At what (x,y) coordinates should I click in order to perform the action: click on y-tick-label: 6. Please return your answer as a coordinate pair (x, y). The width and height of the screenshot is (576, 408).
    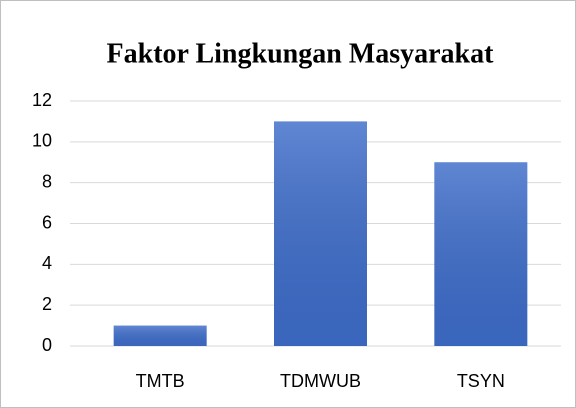
    Looking at the image, I should click on (47, 222).